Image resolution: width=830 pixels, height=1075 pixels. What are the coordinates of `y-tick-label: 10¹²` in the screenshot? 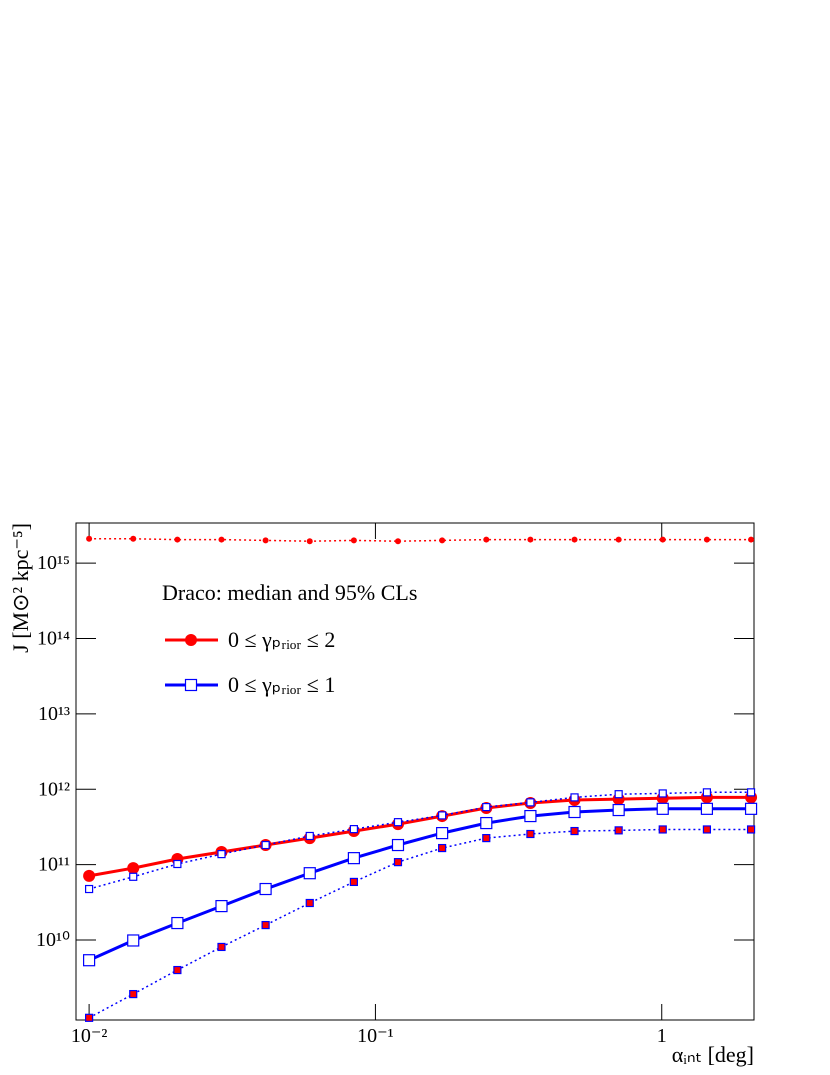 It's located at (54, 789).